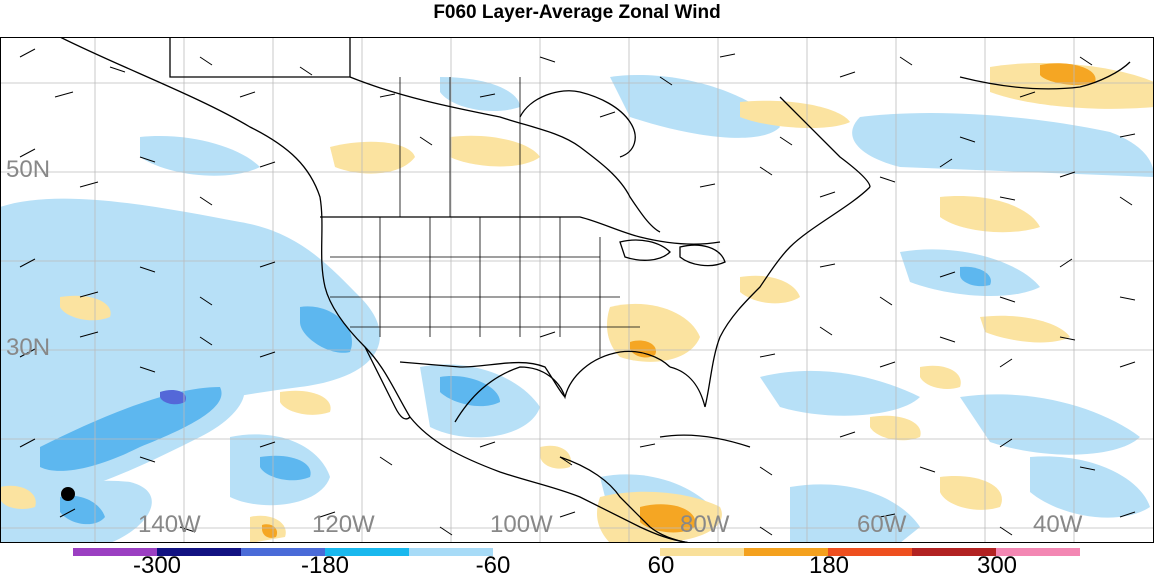 Image resolution: width=1154 pixels, height=580 pixels. Describe the element at coordinates (521, 524) in the screenshot. I see `lon-label-100w: 100W` at that location.